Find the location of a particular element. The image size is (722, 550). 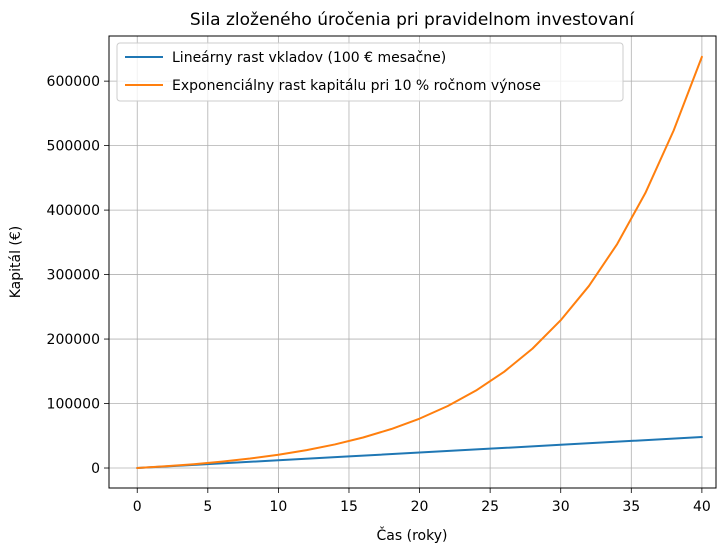

legend-box is located at coordinates (370, 72).